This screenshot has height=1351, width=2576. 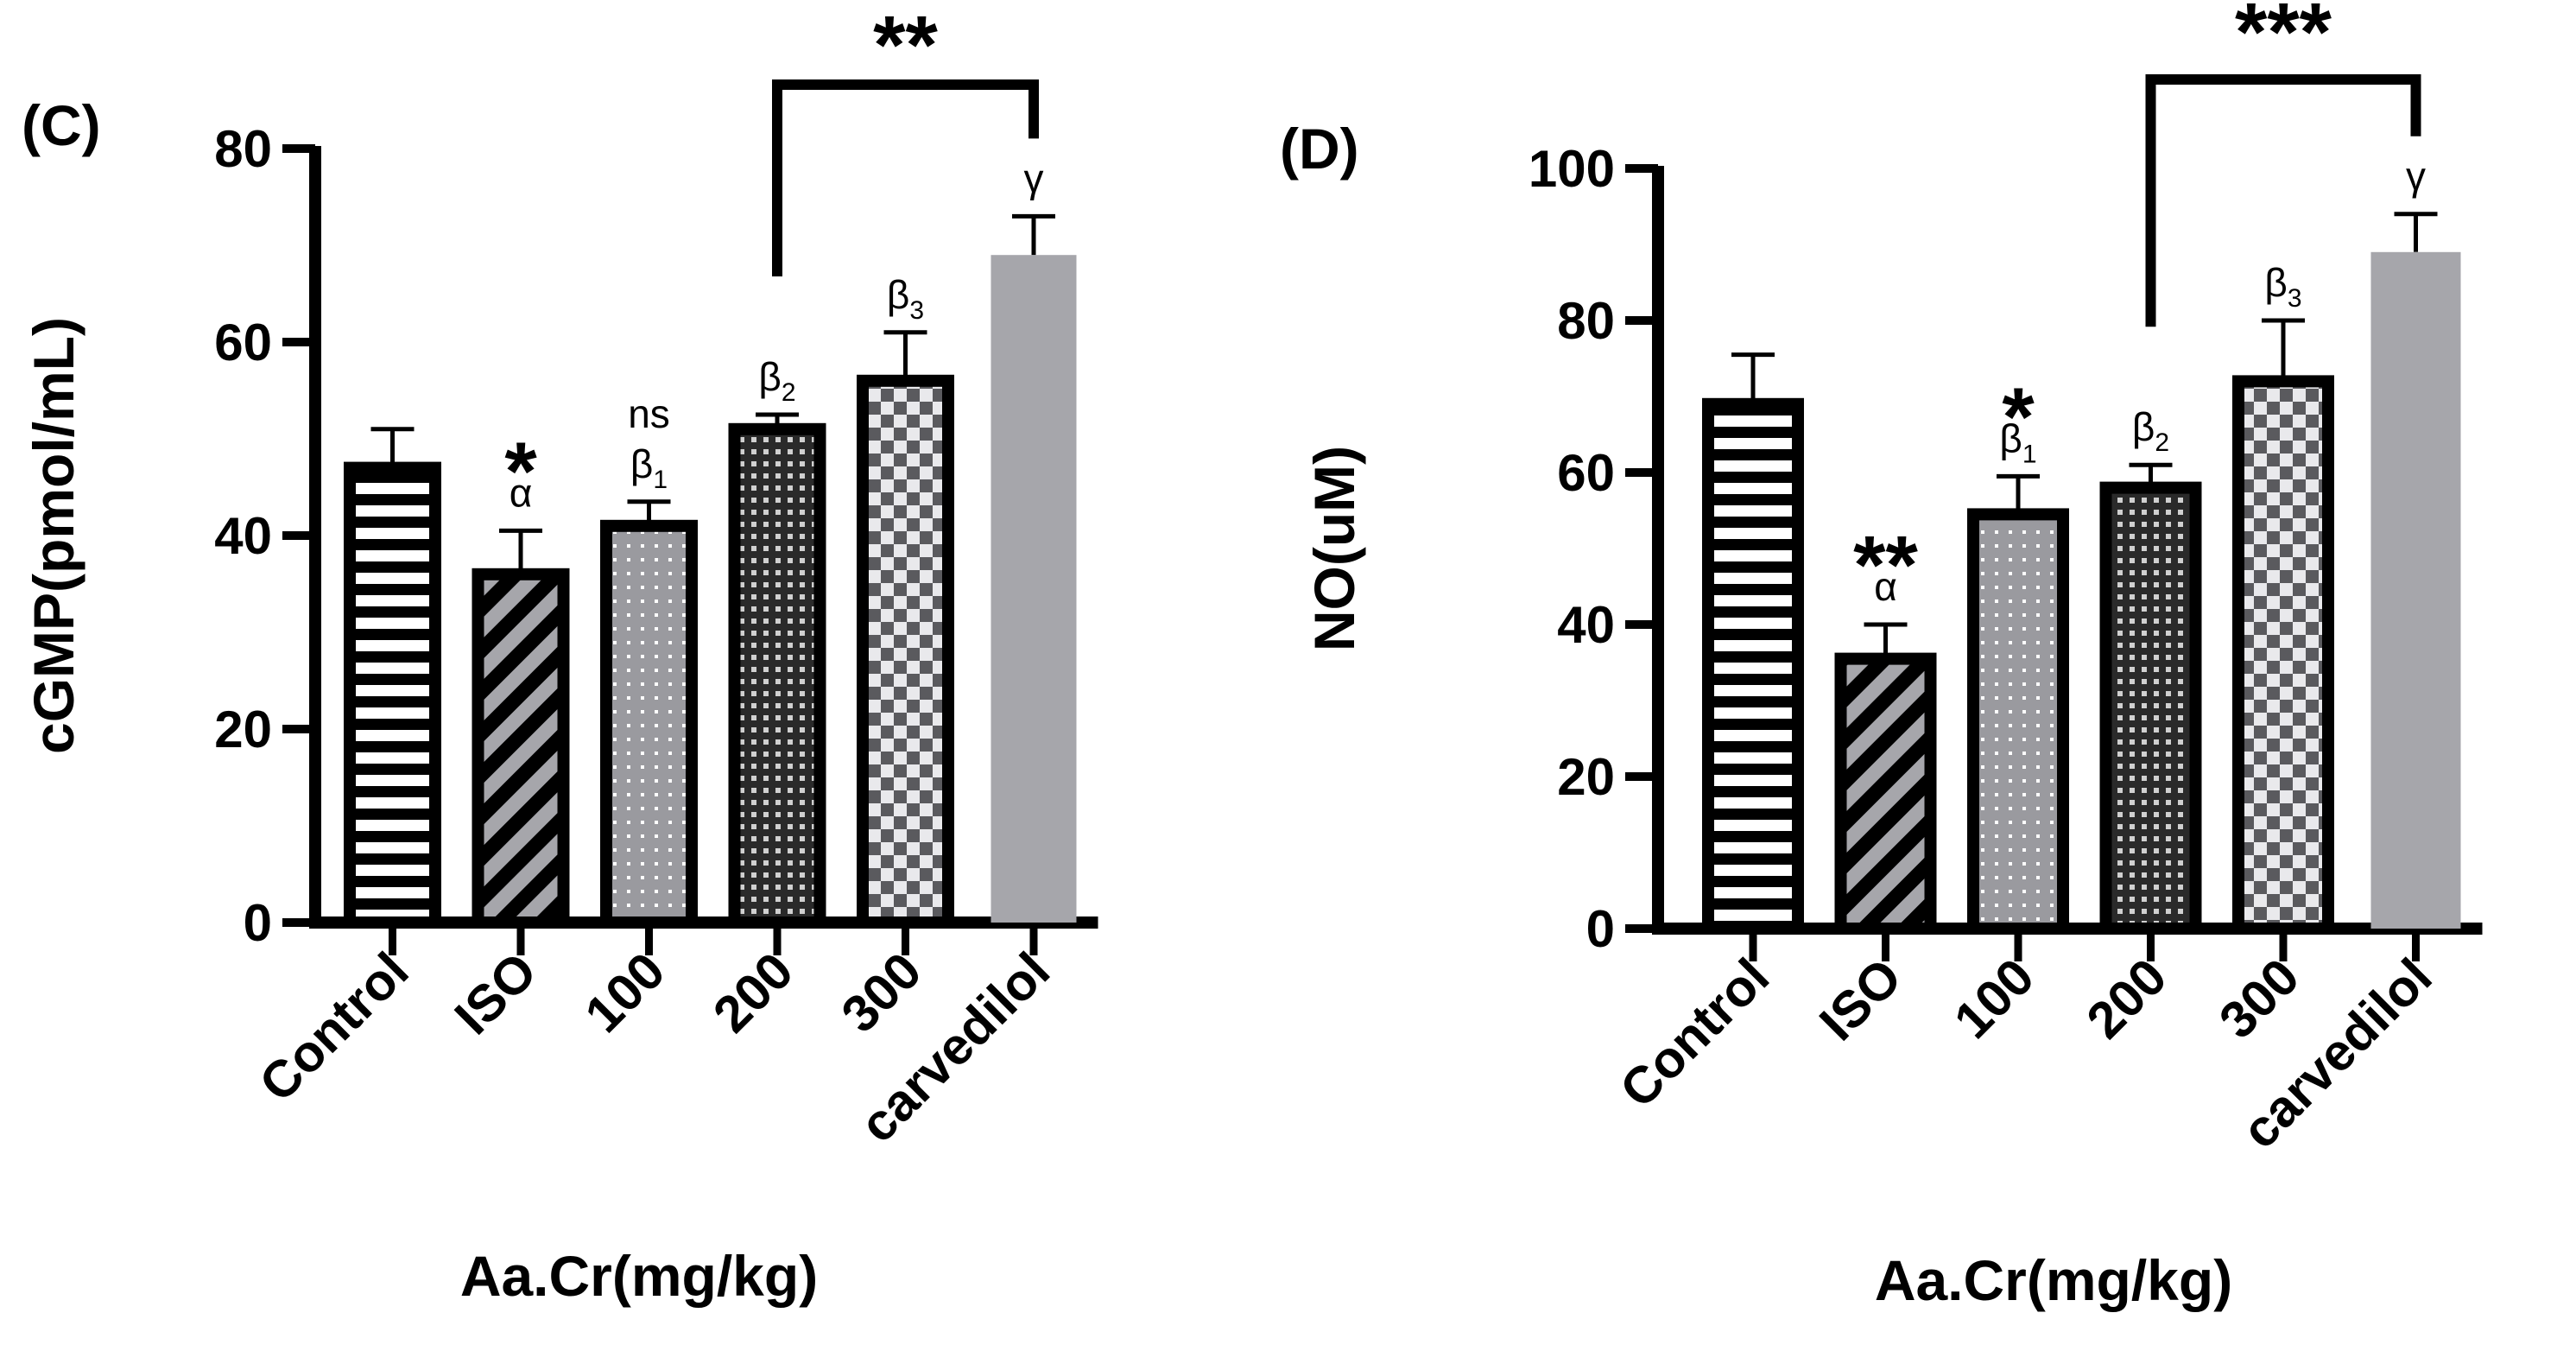 What do you see at coordinates (2283, 39) in the screenshot?
I see `bracket-stars: ***` at bounding box center [2283, 39].